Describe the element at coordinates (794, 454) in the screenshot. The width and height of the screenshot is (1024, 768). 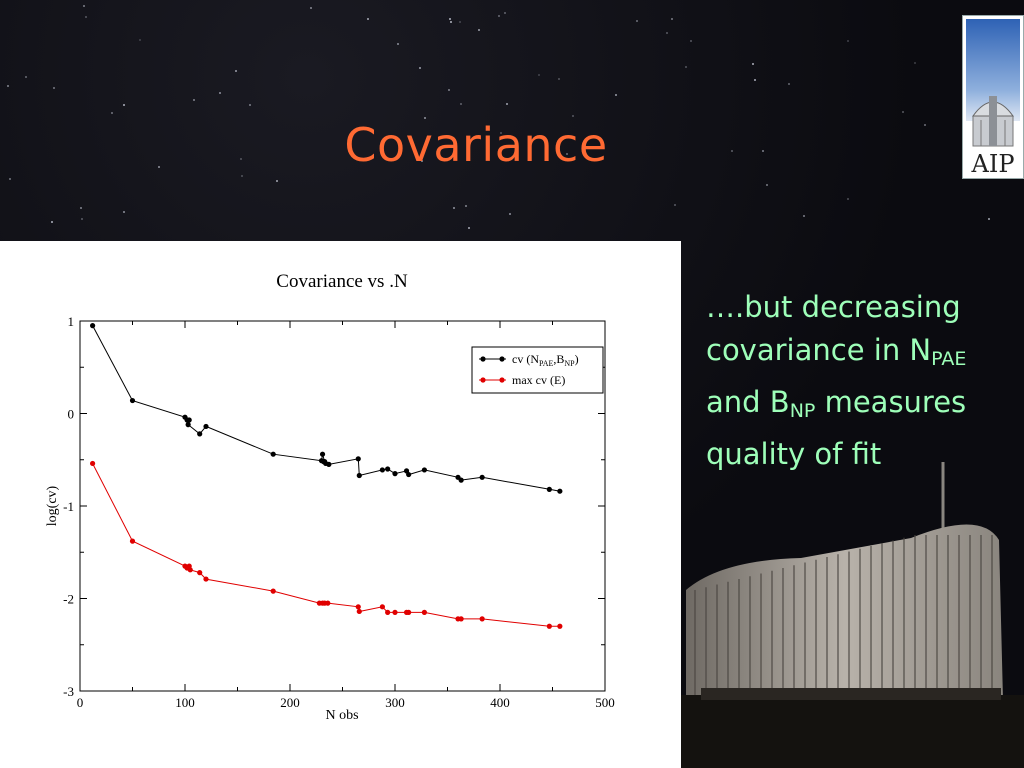
I see `side-text-line-4: quality of fit` at that location.